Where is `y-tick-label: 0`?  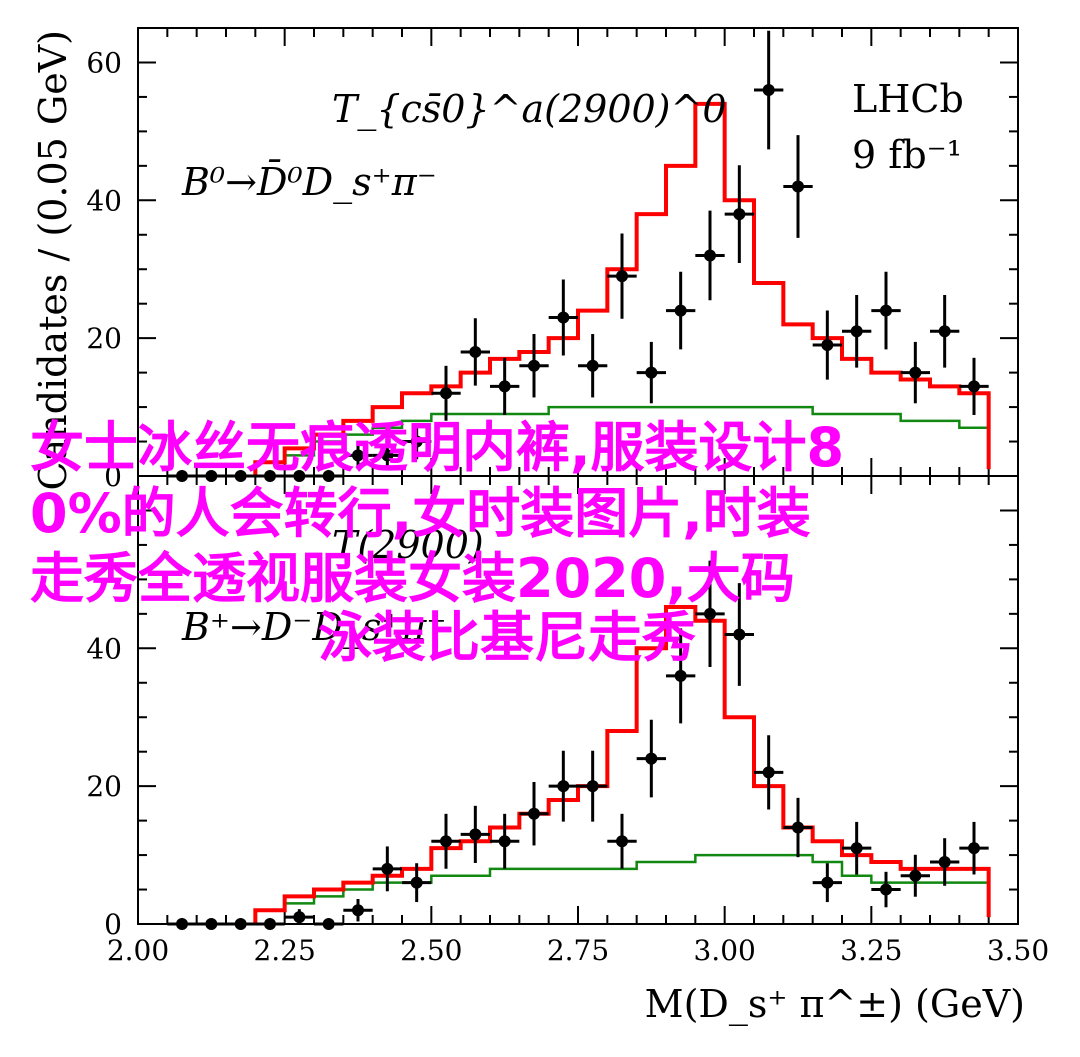
y-tick-label: 0 is located at coordinates (113, 924).